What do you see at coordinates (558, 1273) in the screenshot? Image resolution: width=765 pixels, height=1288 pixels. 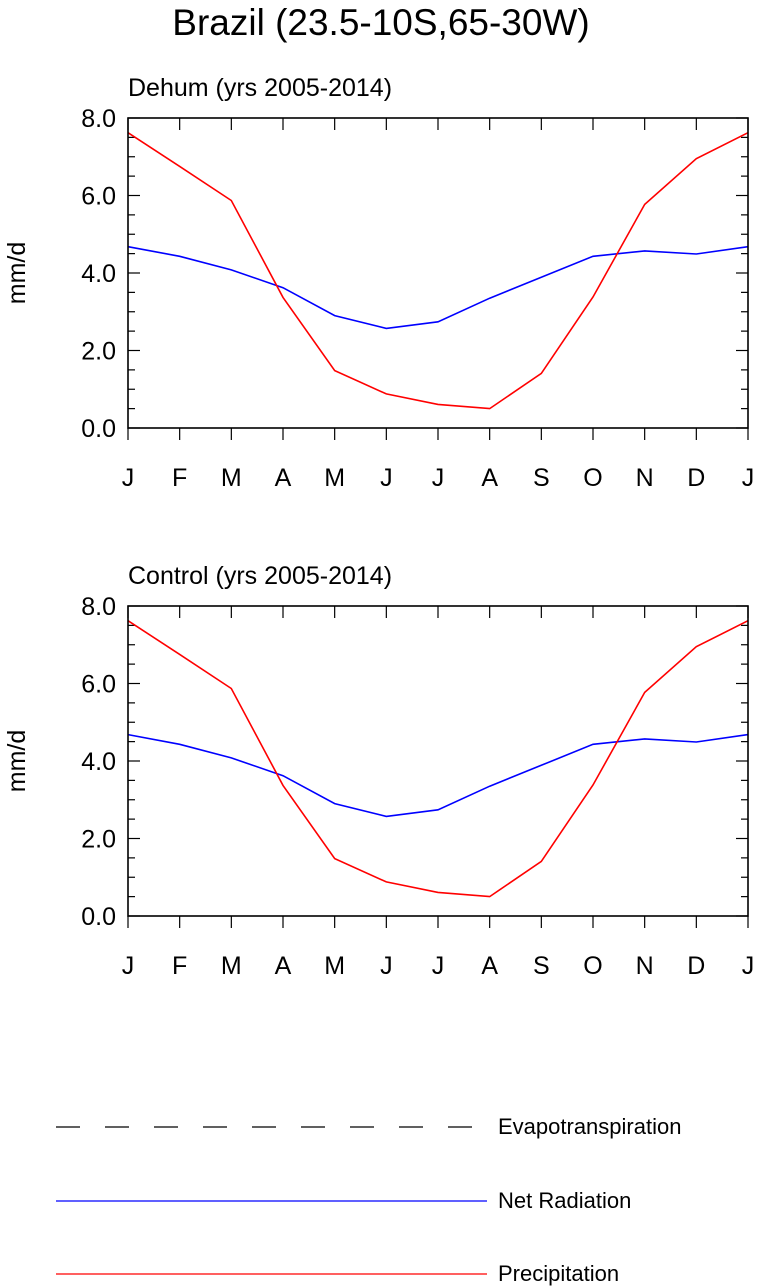 I see `legend-label: Precipitation` at bounding box center [558, 1273].